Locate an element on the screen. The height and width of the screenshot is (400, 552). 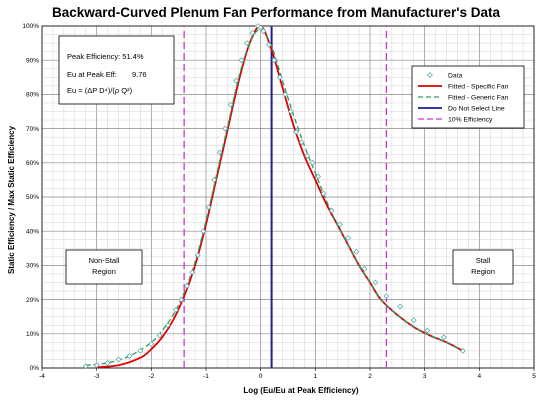
y-tick-label: 0% is located at coordinates (35, 368).